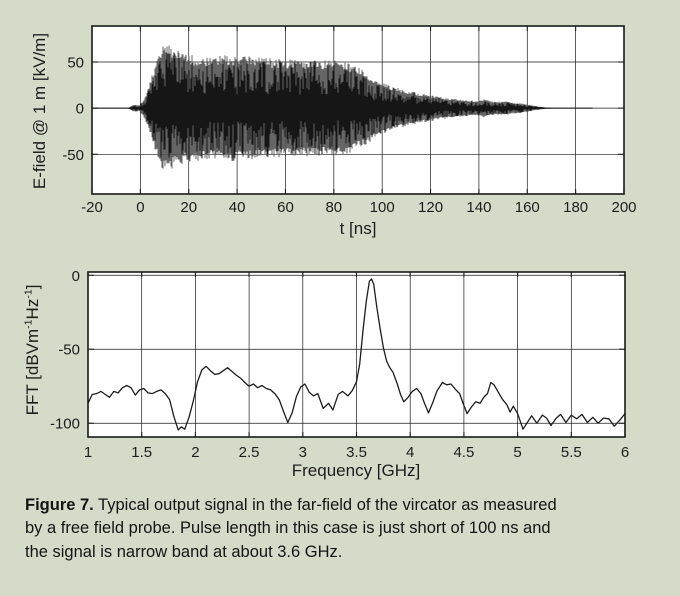 The height and width of the screenshot is (596, 680). What do you see at coordinates (195, 452) in the screenshot?
I see `svg-text: 2` at bounding box center [195, 452].